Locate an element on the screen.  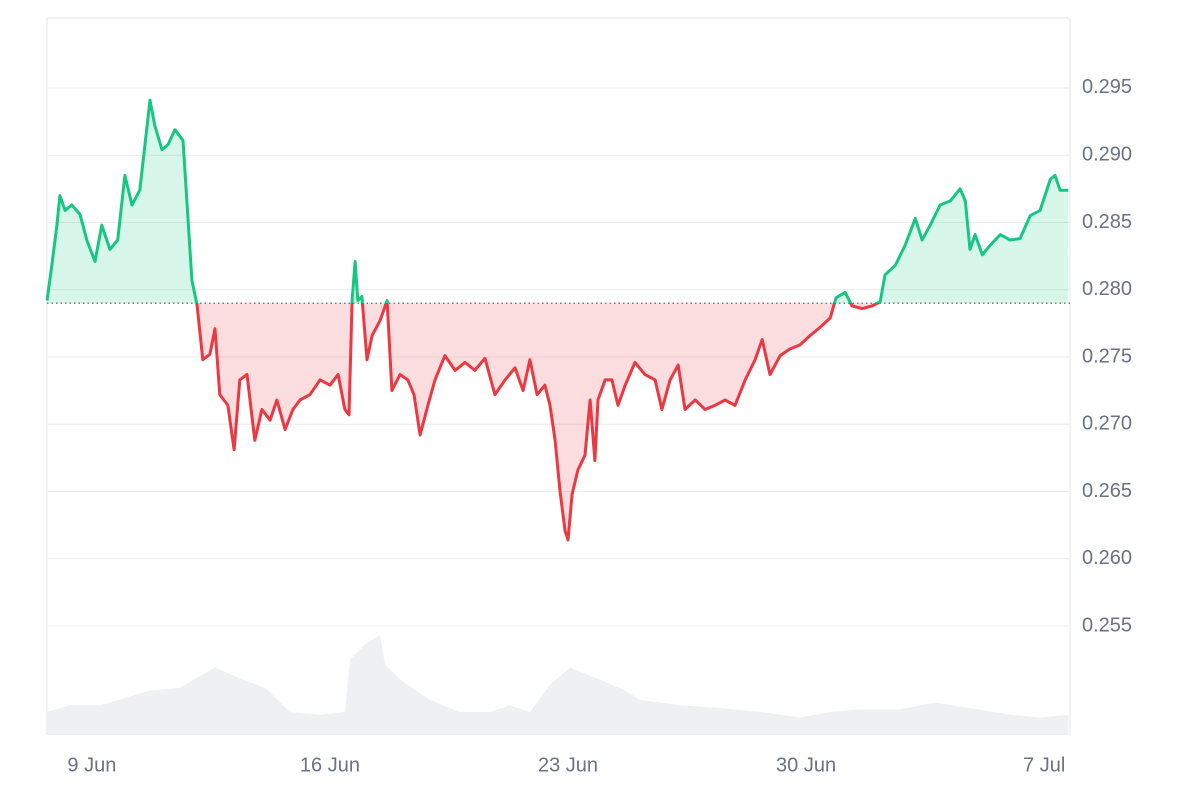
y-tick-label: 0.265 is located at coordinates (1107, 491).